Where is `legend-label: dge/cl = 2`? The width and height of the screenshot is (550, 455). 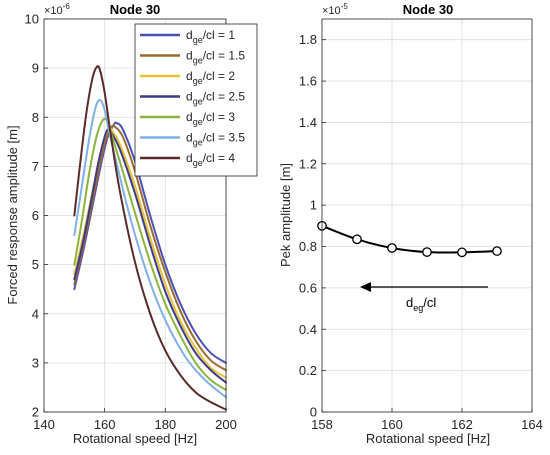 legend-label: dge/cl = 2 is located at coordinates (210, 77).